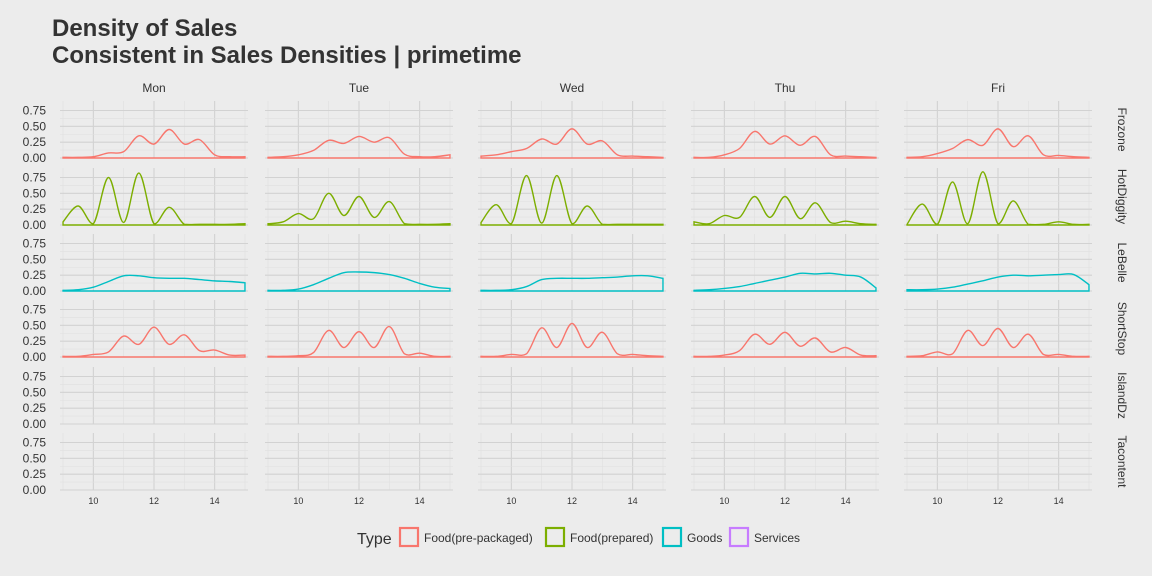 The height and width of the screenshot is (576, 1152). What do you see at coordinates (785, 396) in the screenshot?
I see `panel-islanddz-thu` at bounding box center [785, 396].